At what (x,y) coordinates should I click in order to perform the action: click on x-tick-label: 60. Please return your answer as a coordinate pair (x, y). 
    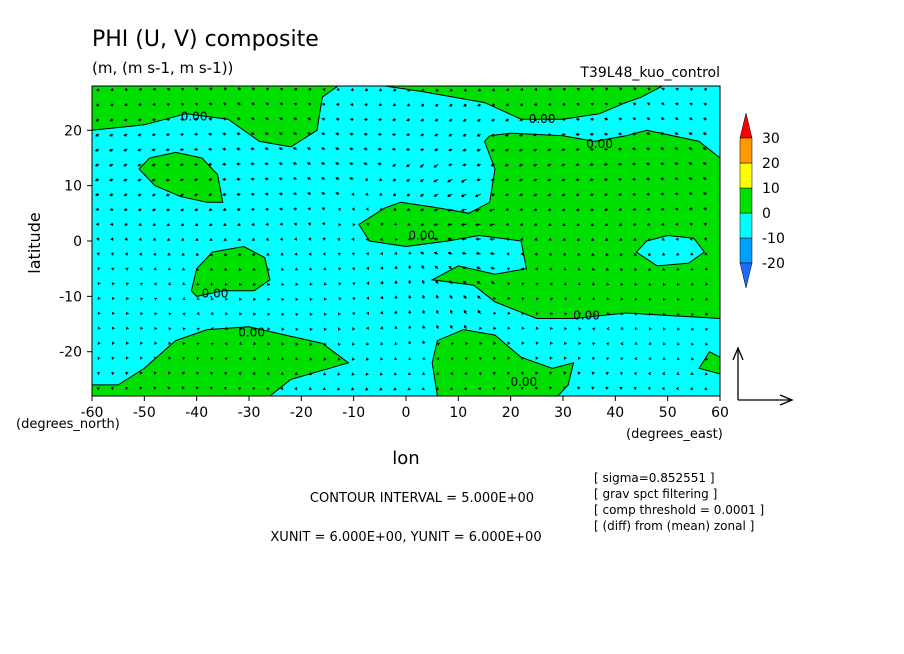
    Looking at the image, I should click on (720, 413).